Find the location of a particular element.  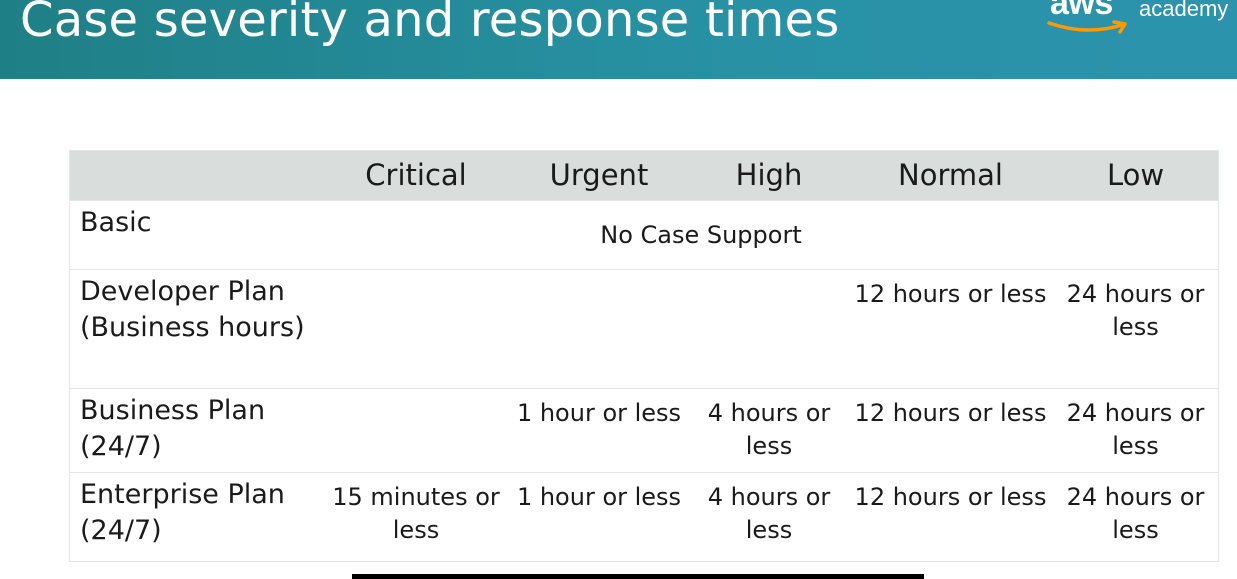

plan-name-cell: Enterprise Plan (24/7) is located at coordinates (196, 515).